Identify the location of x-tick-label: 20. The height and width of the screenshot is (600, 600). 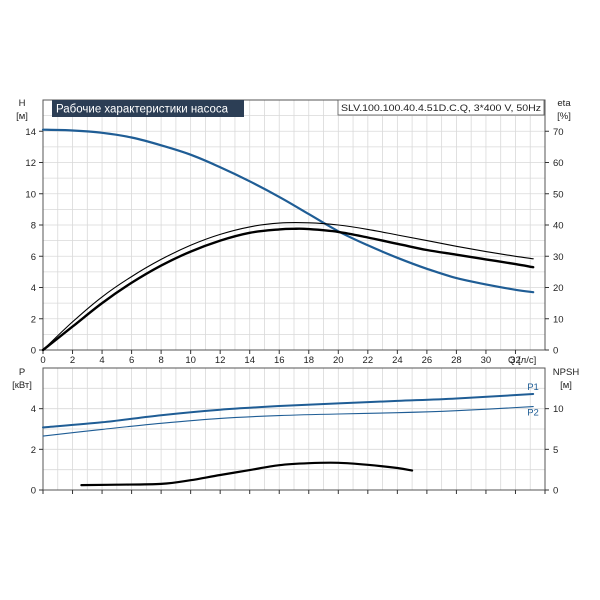
(338, 360).